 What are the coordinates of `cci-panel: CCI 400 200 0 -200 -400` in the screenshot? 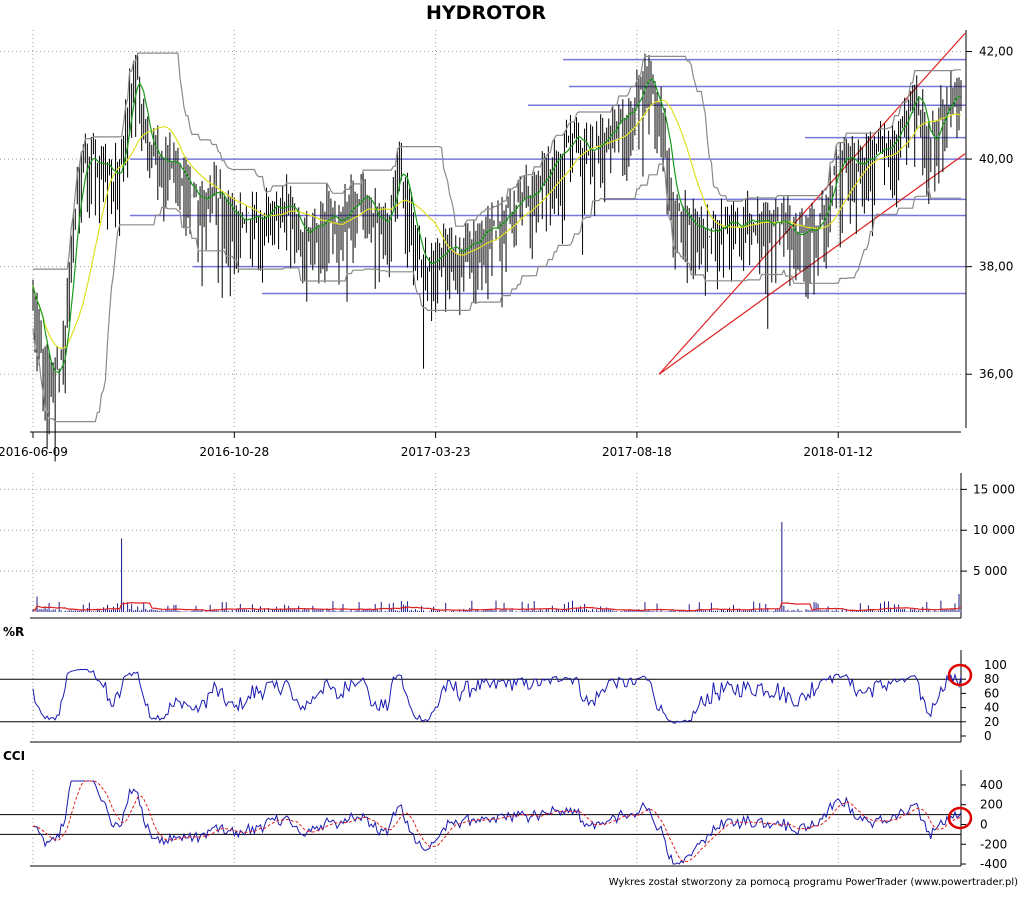 It's located at (503, 810).